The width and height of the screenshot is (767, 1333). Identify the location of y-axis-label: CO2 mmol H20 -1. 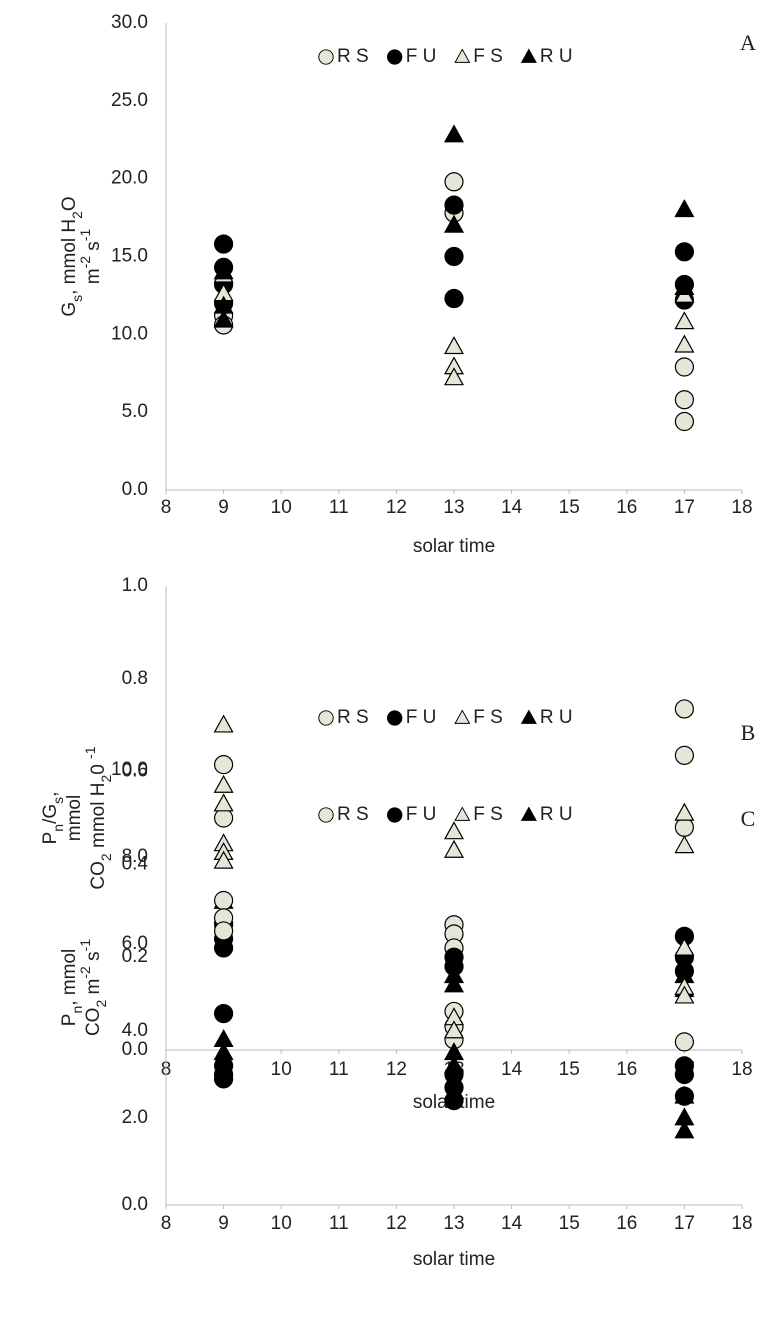
(98, 817).